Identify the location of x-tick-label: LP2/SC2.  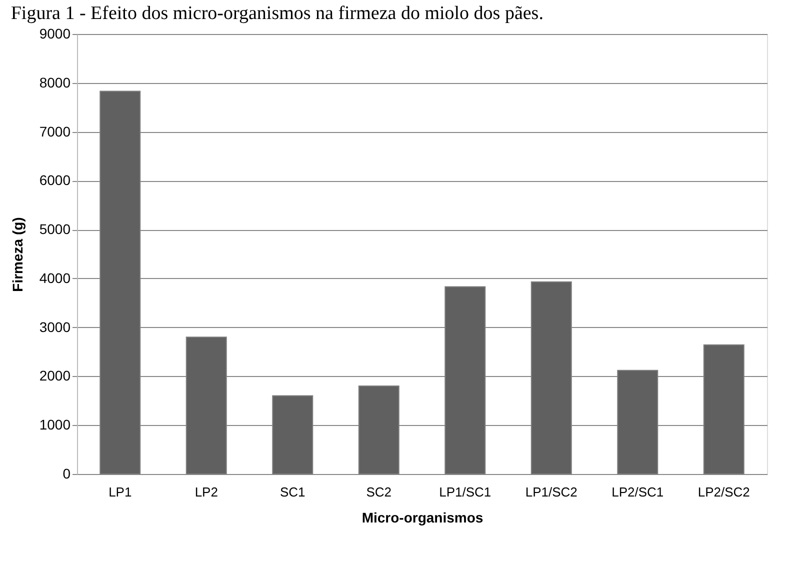
(724, 492).